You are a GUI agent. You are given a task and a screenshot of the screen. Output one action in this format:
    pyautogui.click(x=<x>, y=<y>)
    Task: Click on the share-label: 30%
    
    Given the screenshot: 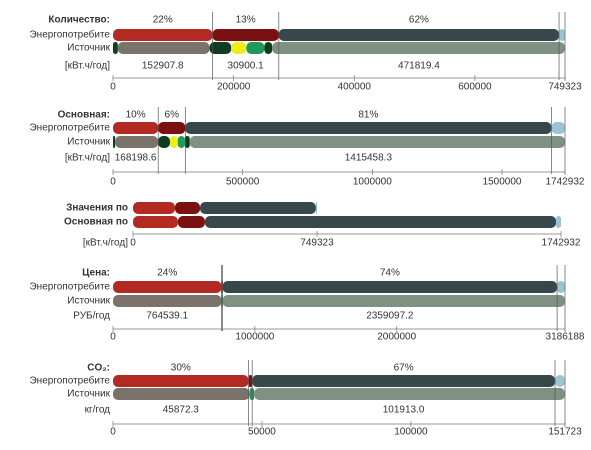 What is the action you would take?
    pyautogui.click(x=181, y=368)
    